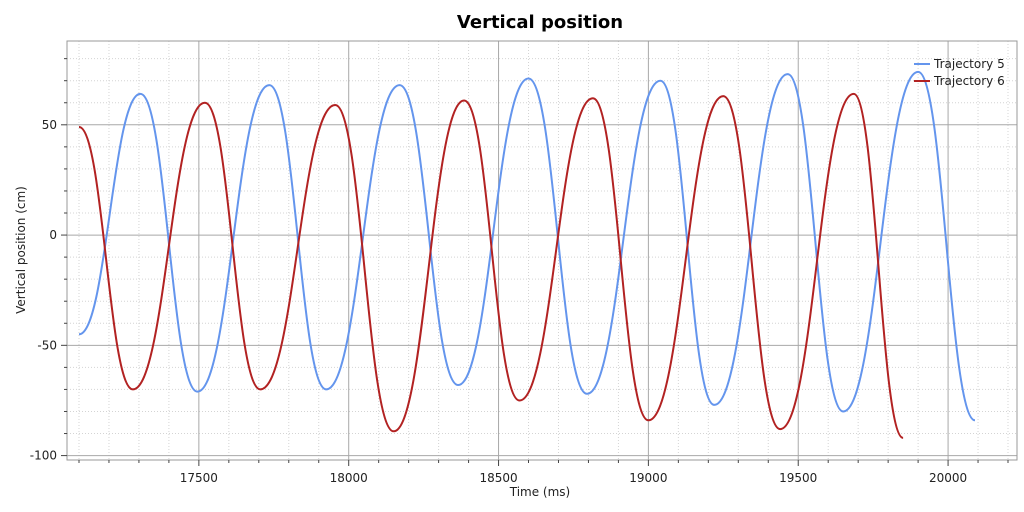  What do you see at coordinates (948, 478) in the screenshot?
I see `x-tick-label: 20000` at bounding box center [948, 478].